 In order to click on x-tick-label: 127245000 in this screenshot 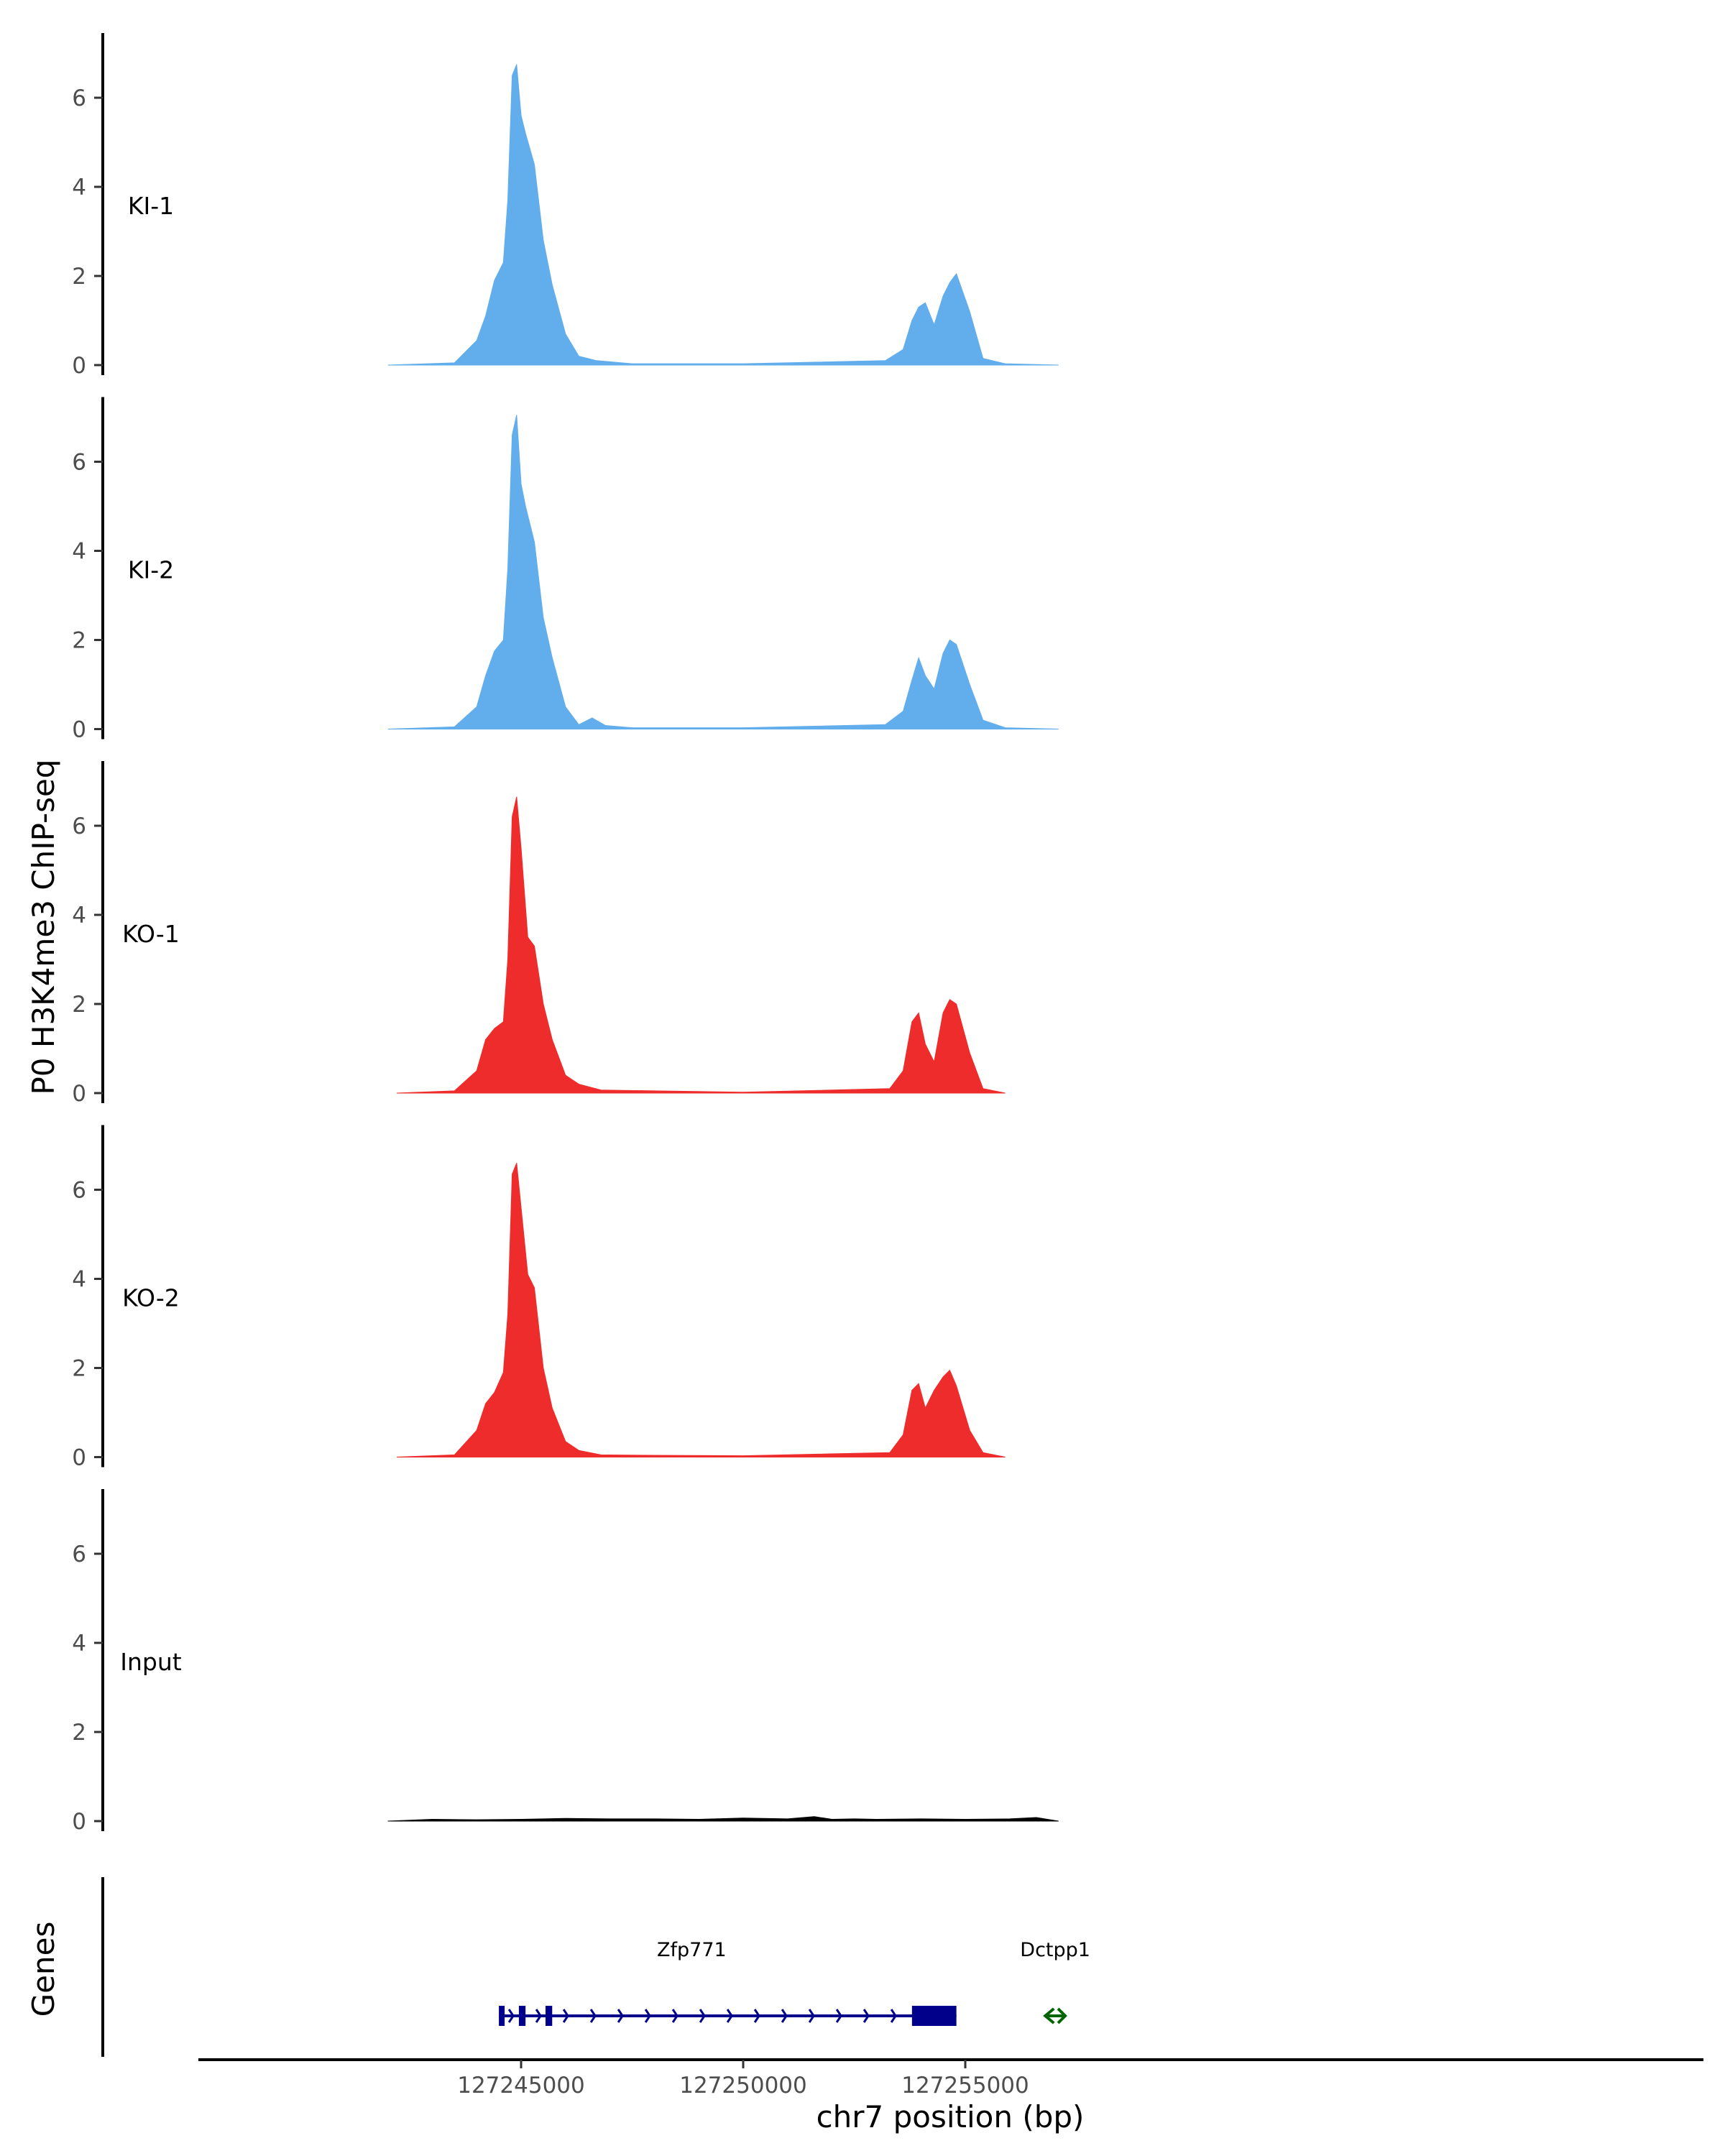, I will do `click(521, 2086)`.